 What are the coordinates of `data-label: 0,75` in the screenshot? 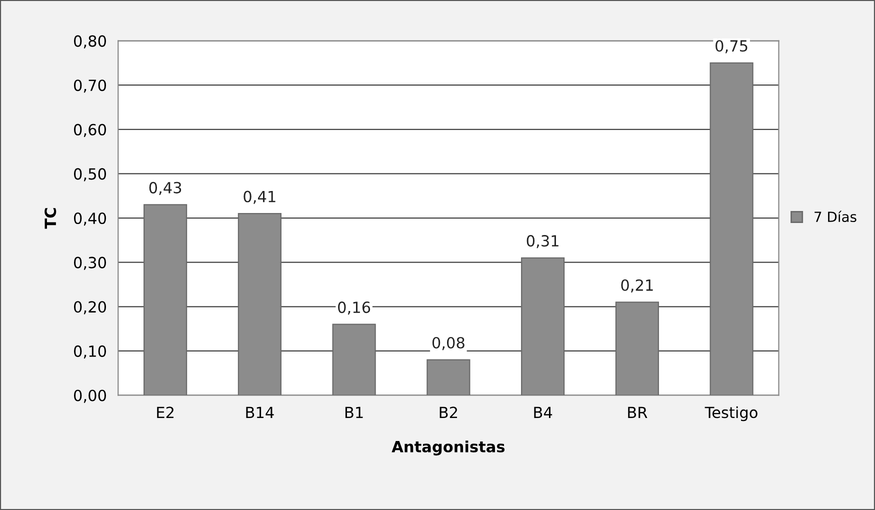 It's located at (732, 47).